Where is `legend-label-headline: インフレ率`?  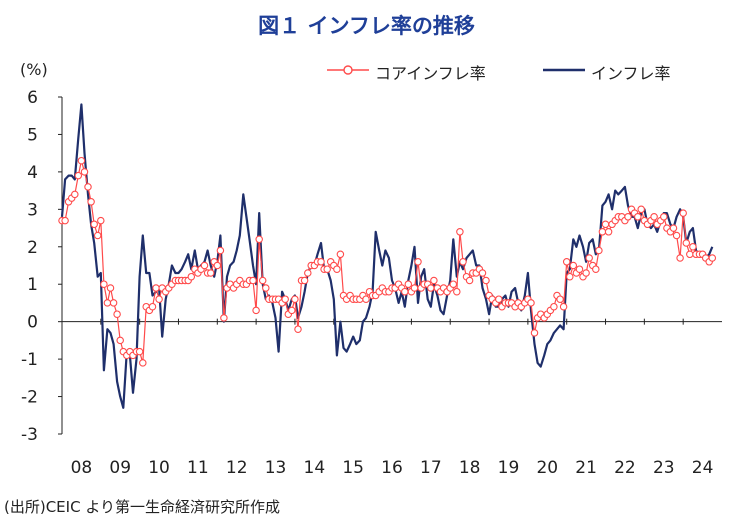
legend-label-headline: インフレ率 is located at coordinates (631, 73).